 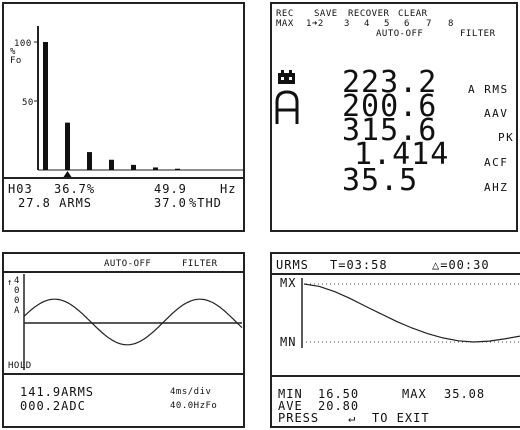 What do you see at coordinates (194, 406) in the screenshot?
I see `waveform-freq: 40.0HzFo` at bounding box center [194, 406].